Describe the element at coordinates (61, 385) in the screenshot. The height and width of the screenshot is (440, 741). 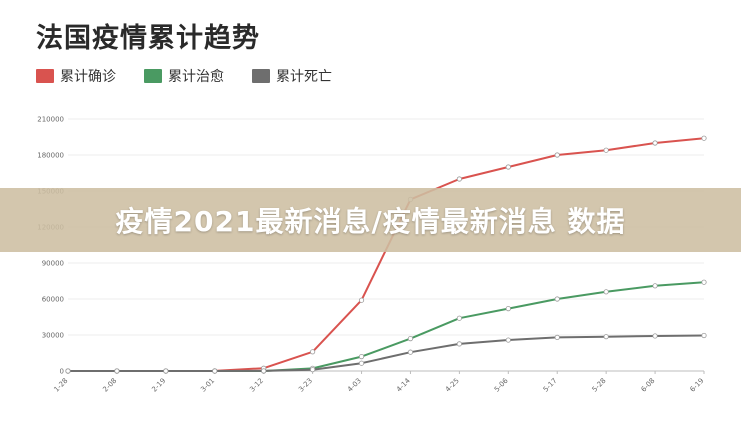
I see `x-tick-label: 1-28` at that location.